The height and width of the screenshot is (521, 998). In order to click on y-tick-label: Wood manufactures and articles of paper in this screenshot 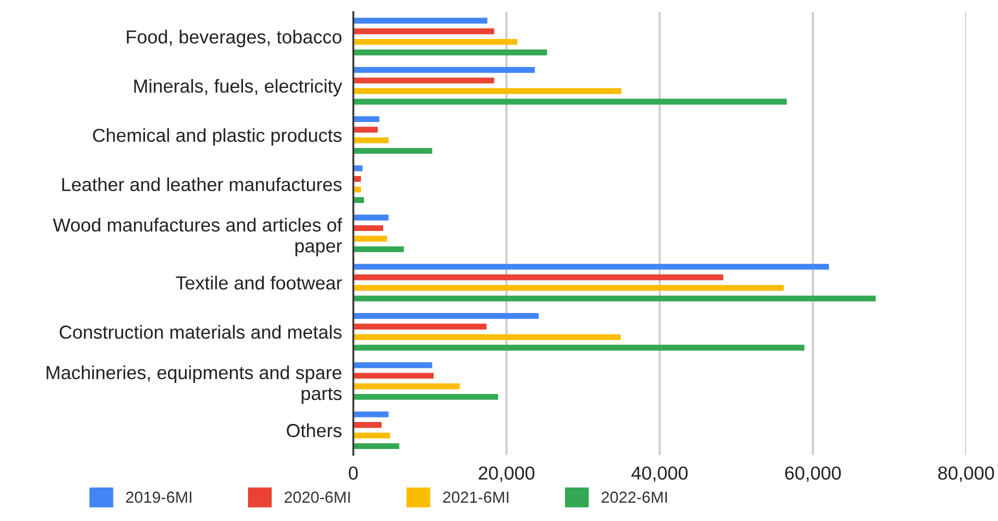, I will do `click(197, 237)`.